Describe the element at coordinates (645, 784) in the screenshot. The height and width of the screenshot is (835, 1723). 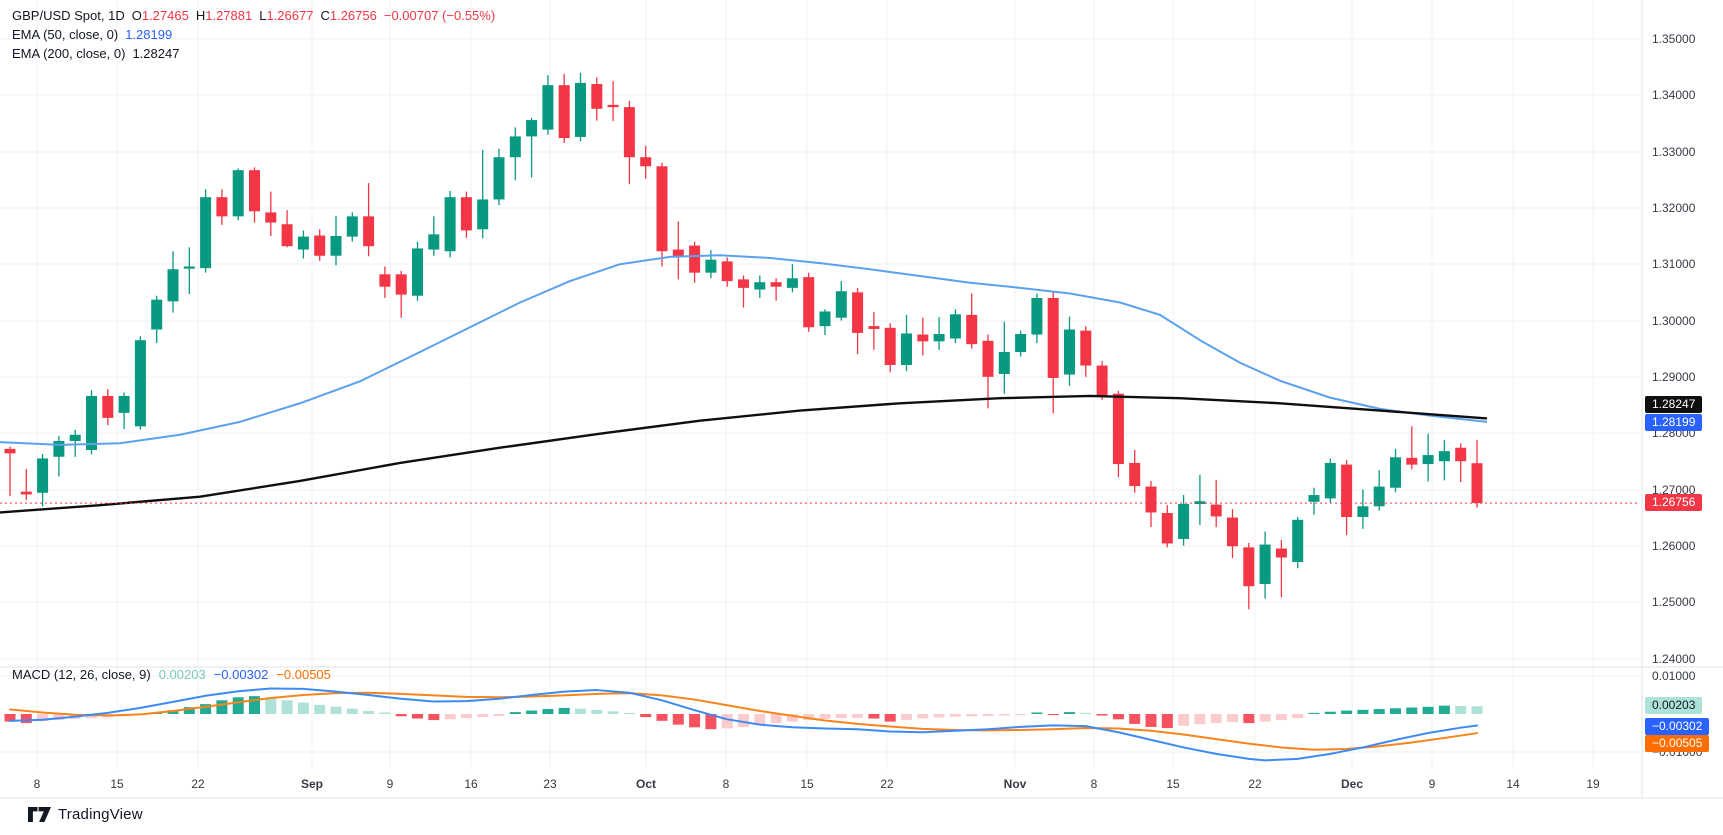
I see `time-tick: Oct` at that location.